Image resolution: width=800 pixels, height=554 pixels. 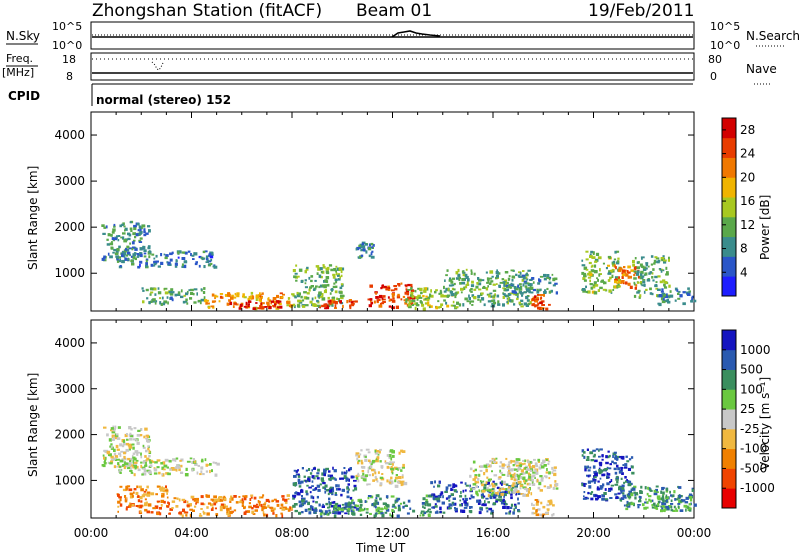 What do you see at coordinates (392, 35) in the screenshot?
I see `nsky-panel-frame` at bounding box center [392, 35].